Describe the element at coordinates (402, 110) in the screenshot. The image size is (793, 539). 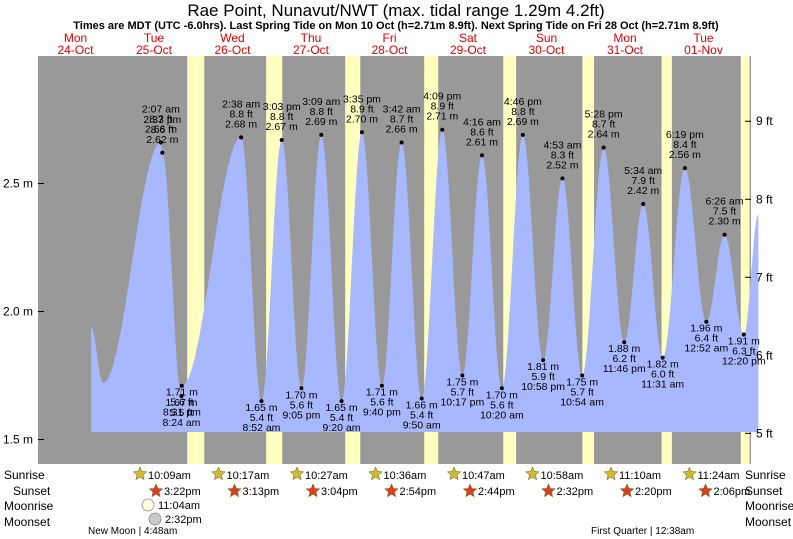
I see `tide-time: 3:42 am` at that location.